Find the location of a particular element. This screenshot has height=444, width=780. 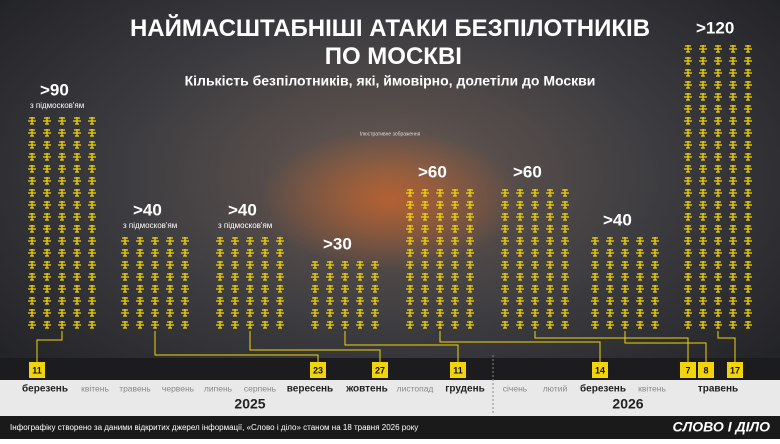

month-label: травень is located at coordinates (135, 388).